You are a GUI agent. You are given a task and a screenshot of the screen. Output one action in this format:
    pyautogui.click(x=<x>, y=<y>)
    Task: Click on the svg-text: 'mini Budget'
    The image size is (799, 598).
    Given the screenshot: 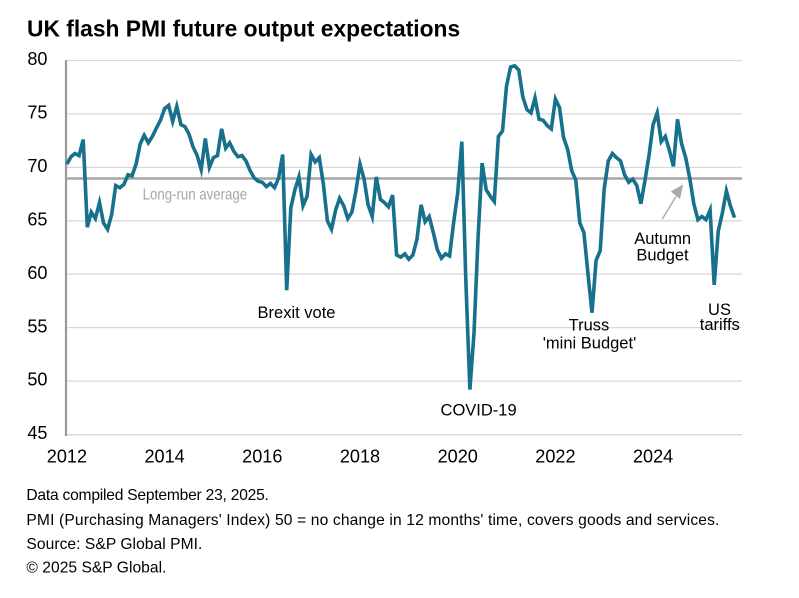 What is the action you would take?
    pyautogui.click(x=589, y=344)
    